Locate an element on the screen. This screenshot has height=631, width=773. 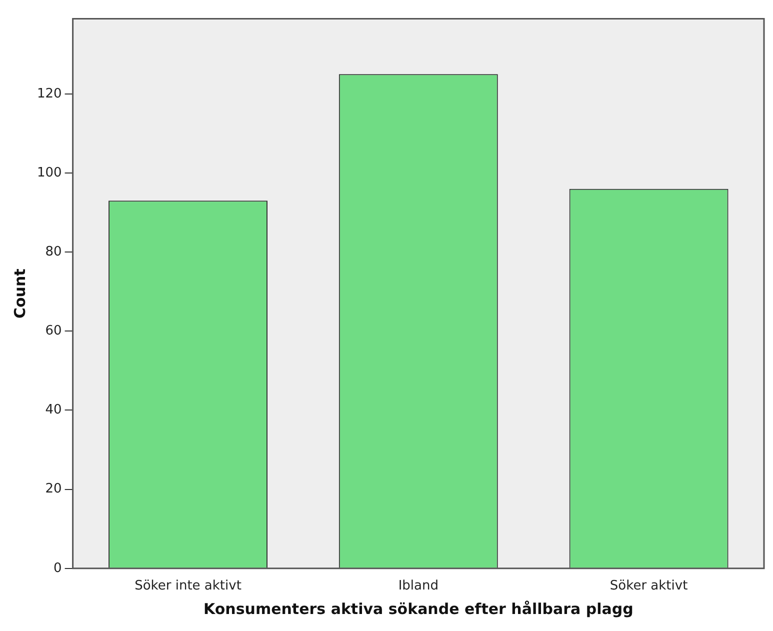
y-tick-label: 100 is located at coordinates (49, 172).